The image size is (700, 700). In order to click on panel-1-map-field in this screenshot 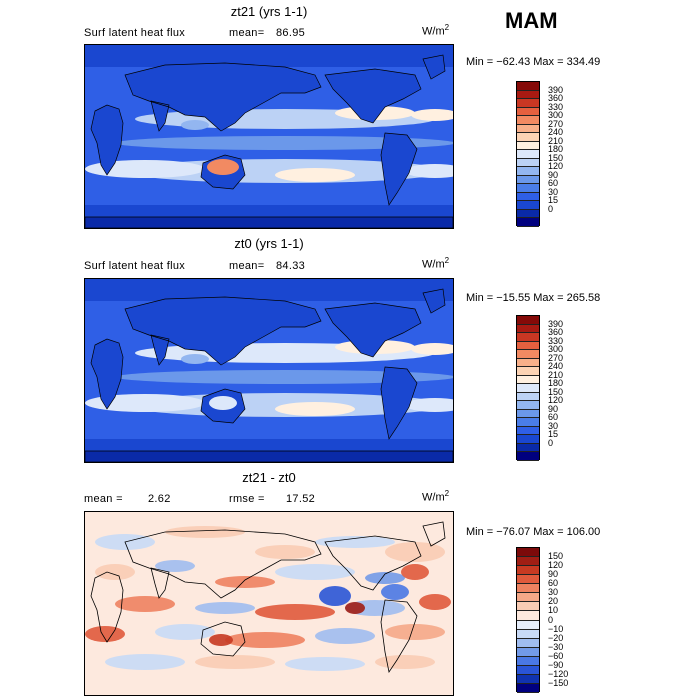, I will do `click(269, 136)`.